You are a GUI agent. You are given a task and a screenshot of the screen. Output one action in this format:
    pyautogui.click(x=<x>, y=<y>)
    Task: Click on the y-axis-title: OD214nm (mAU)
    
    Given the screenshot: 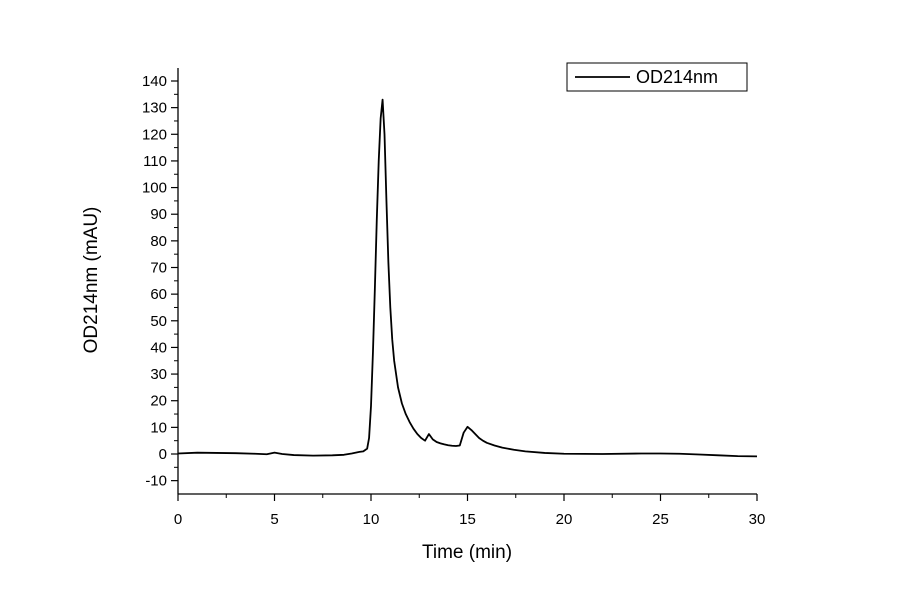 What is the action you would take?
    pyautogui.click(x=91, y=280)
    